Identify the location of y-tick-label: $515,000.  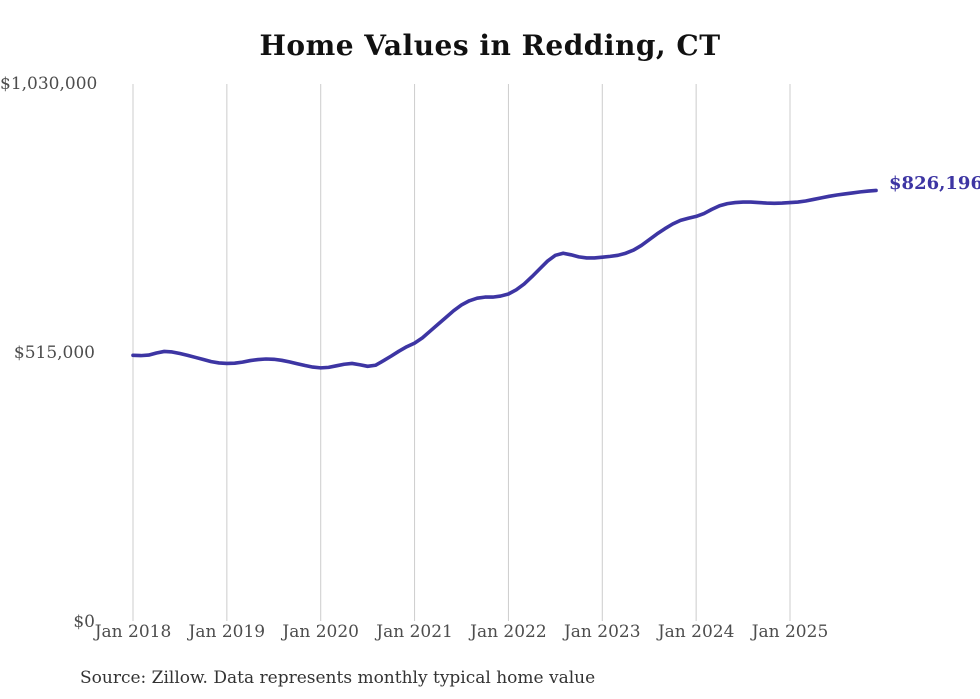
(54, 353).